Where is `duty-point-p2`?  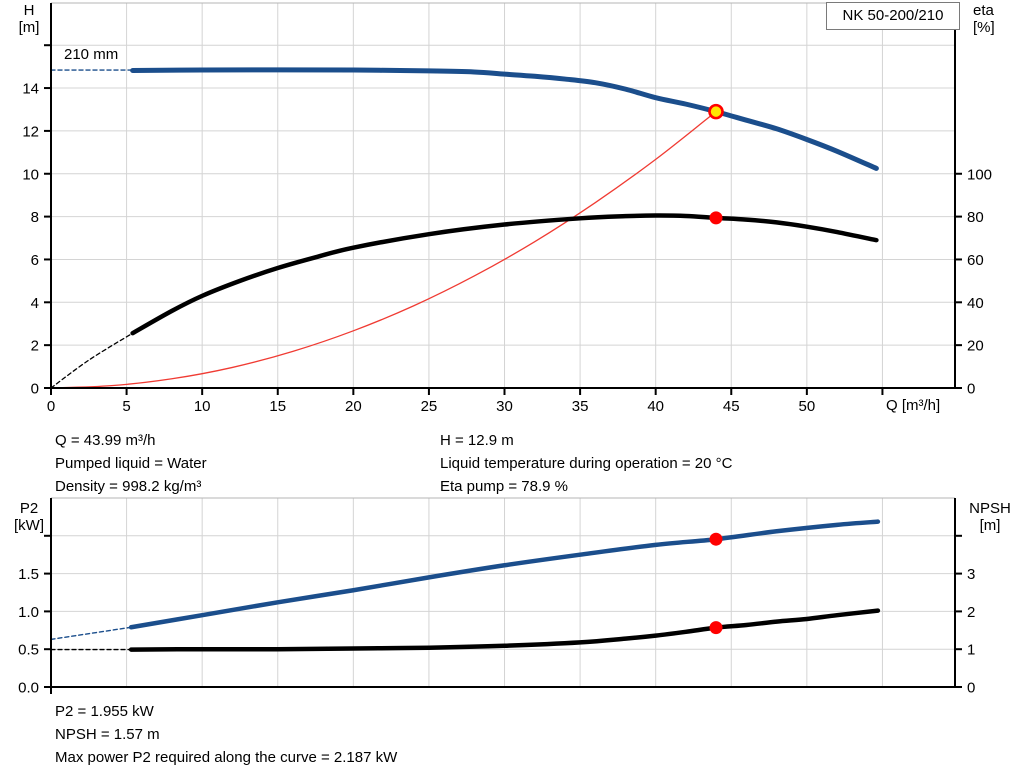
duty-point-p2 is located at coordinates (716, 539).